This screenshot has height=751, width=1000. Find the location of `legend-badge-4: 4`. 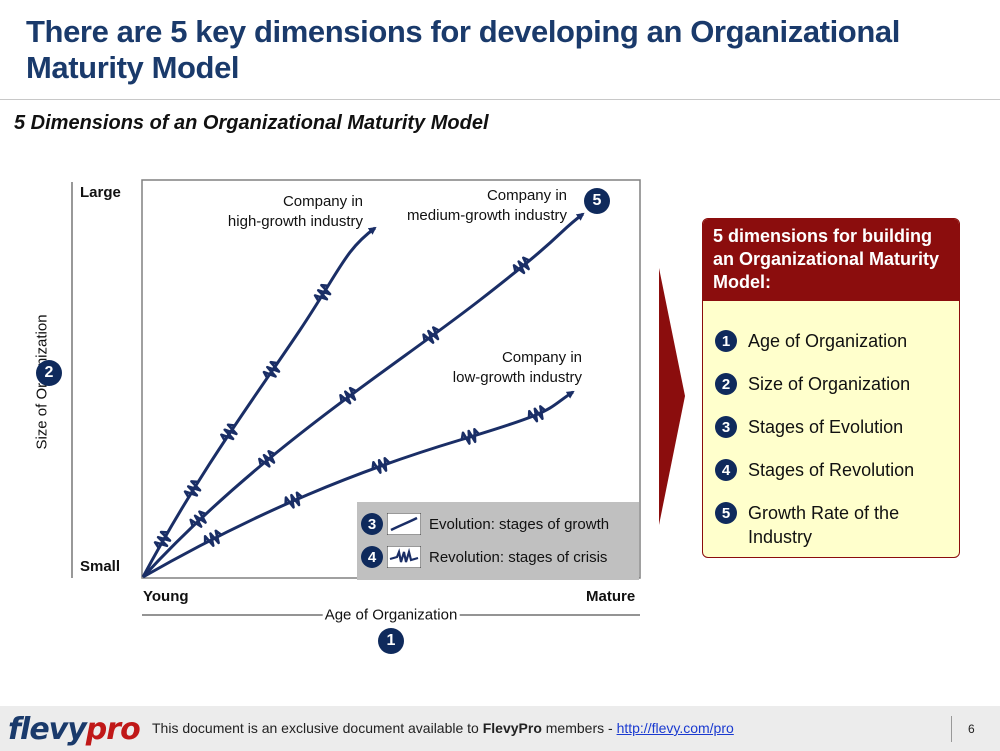

legend-badge-4: 4 is located at coordinates (372, 557).